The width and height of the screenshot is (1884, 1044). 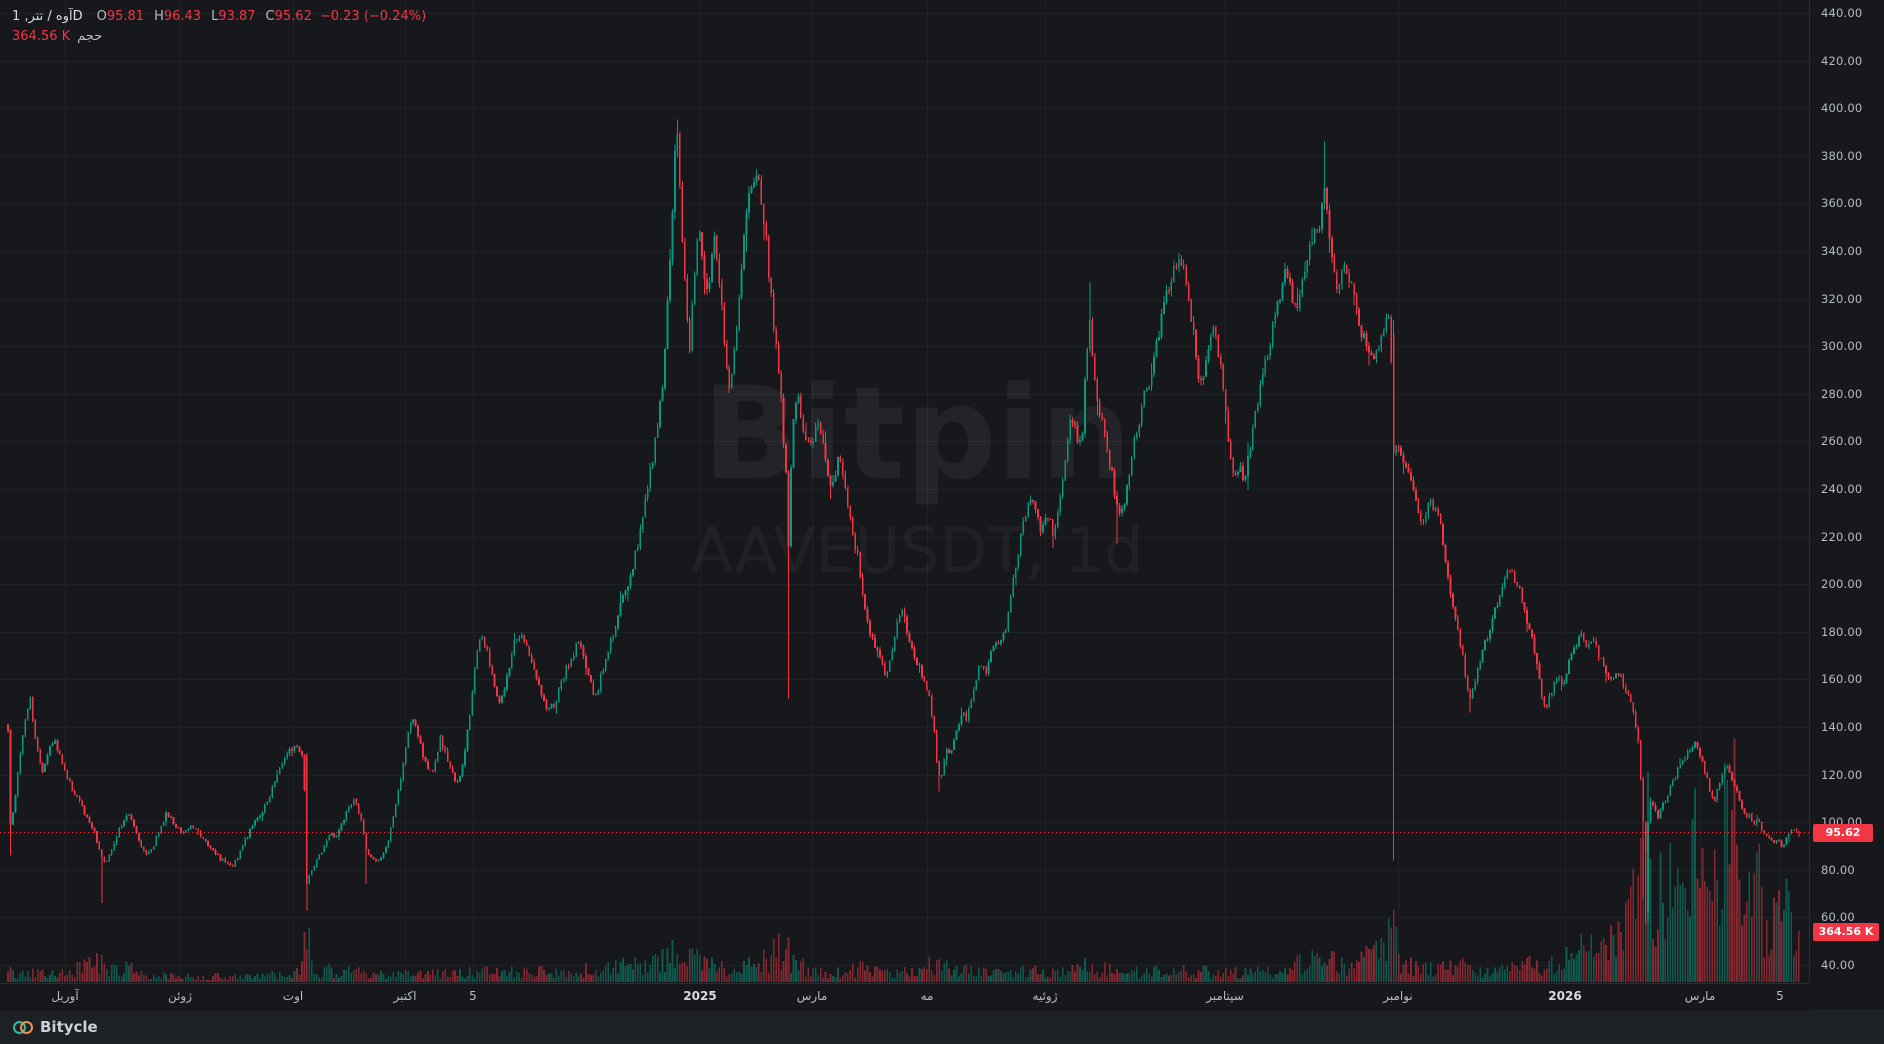 What do you see at coordinates (1842, 727) in the screenshot?
I see `price-tick-label: 140.00` at bounding box center [1842, 727].